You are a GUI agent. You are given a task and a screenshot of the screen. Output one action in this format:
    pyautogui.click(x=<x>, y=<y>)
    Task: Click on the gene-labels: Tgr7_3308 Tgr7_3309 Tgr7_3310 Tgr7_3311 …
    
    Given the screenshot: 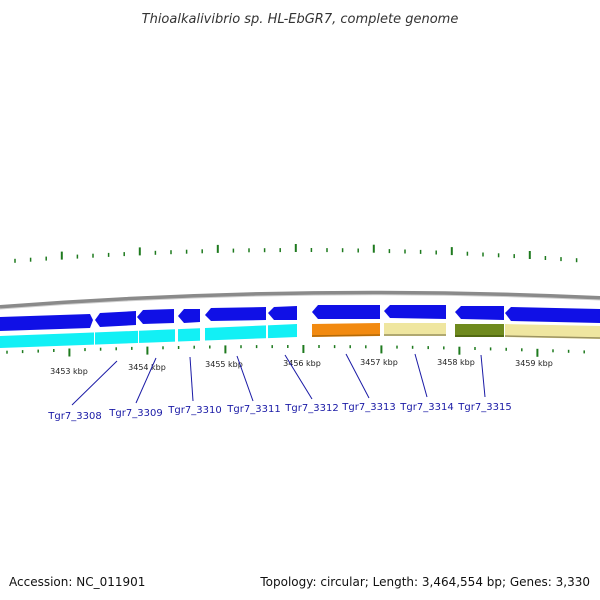 What is the action you would take?
    pyautogui.click(x=279, y=412)
    